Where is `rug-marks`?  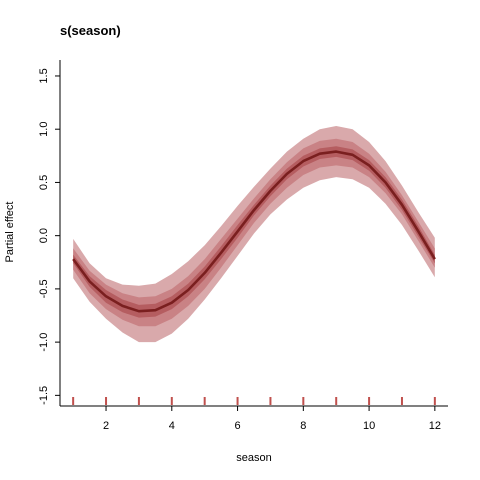 rug-marks is located at coordinates (254, 401).